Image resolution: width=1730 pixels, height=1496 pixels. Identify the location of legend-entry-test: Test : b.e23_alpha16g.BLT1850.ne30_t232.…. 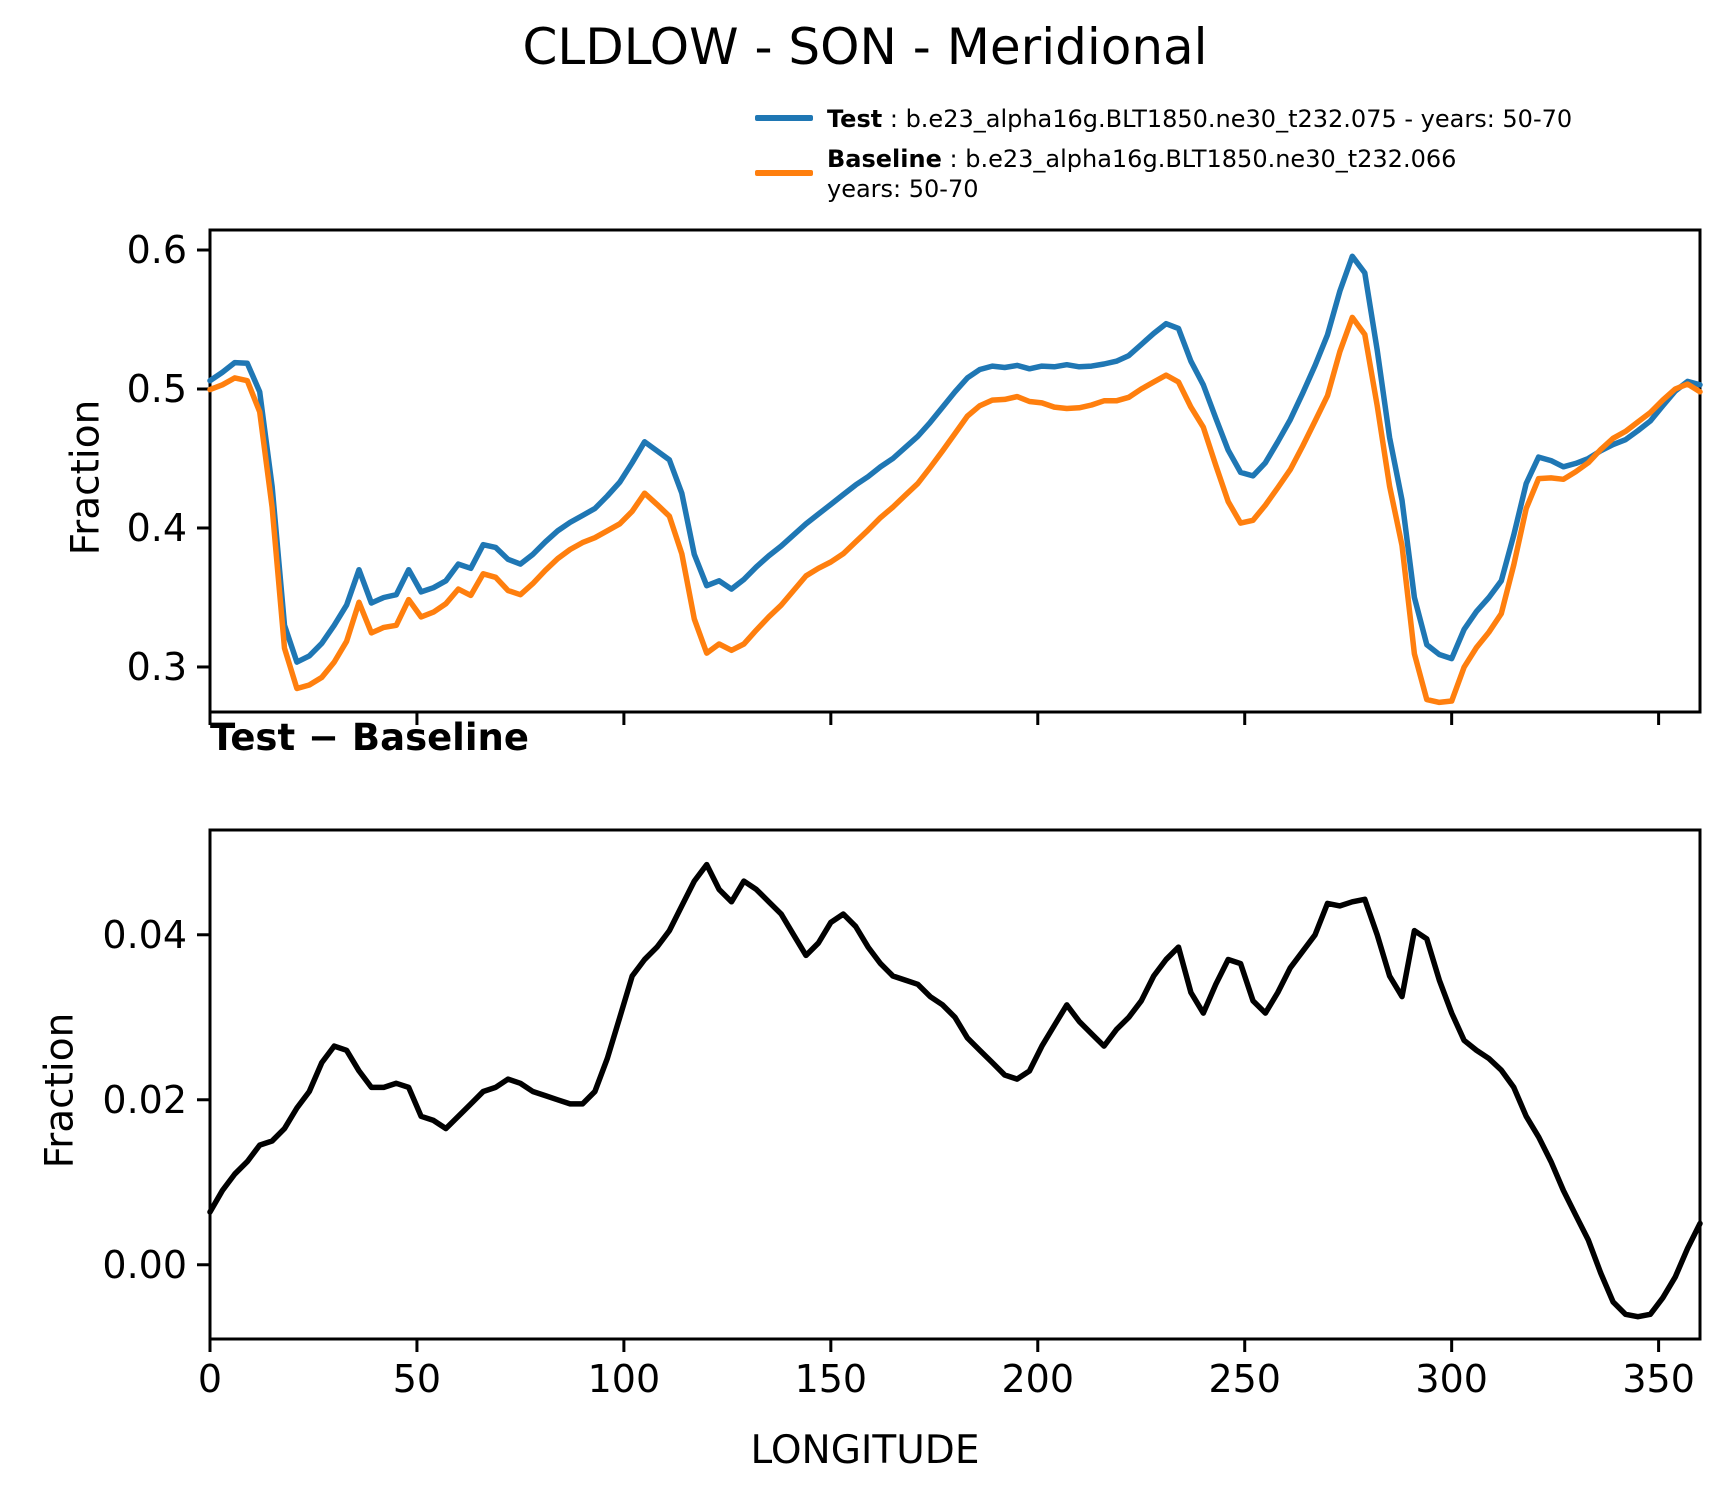
(1235, 119).